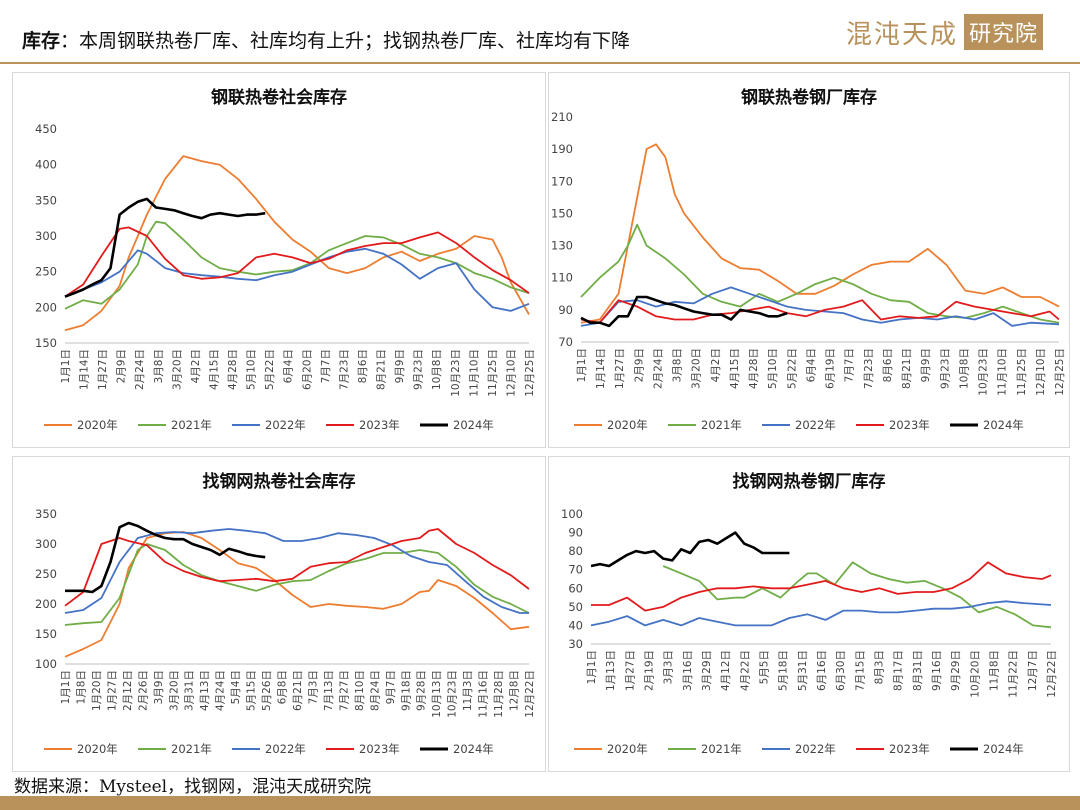 This screenshot has width=1080, height=810. I want to click on x-tick-label: 8月21日, so click(907, 368).